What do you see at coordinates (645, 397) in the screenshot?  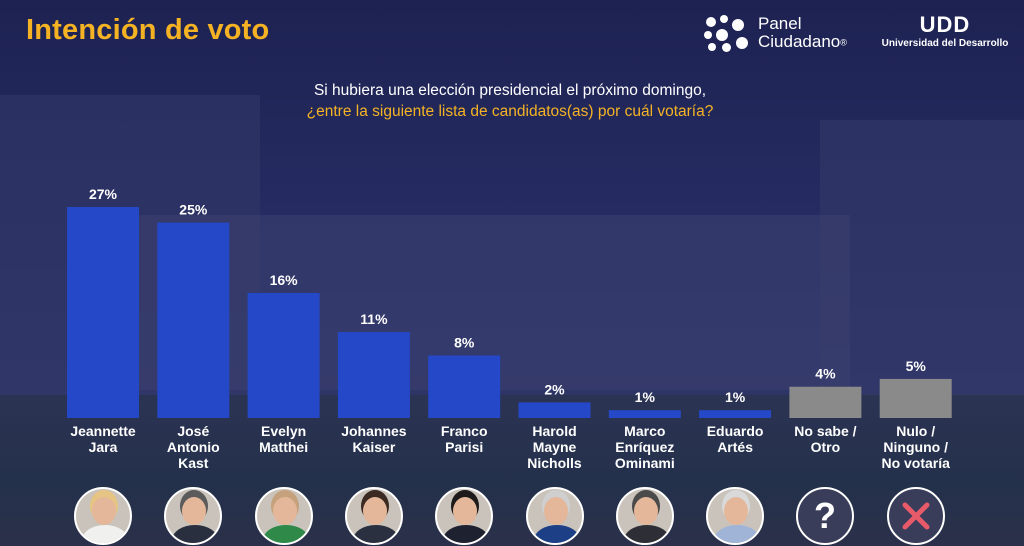 I see `value-label-7: 1%` at bounding box center [645, 397].